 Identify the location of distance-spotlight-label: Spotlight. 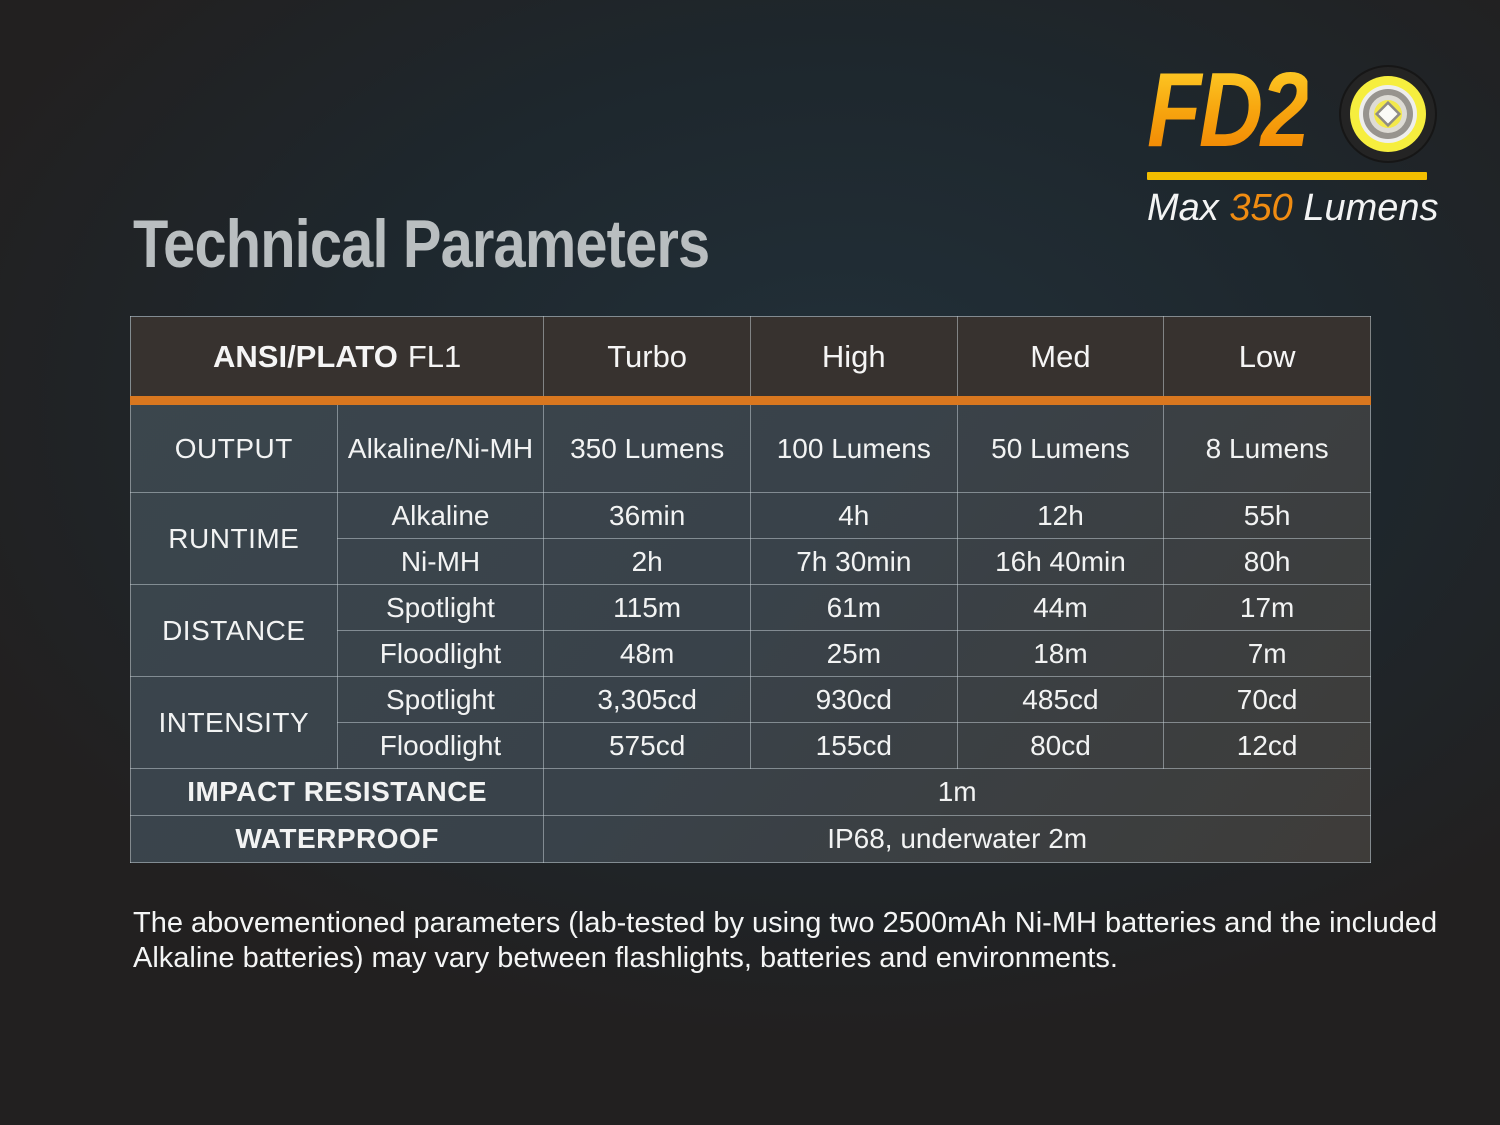
(440, 607).